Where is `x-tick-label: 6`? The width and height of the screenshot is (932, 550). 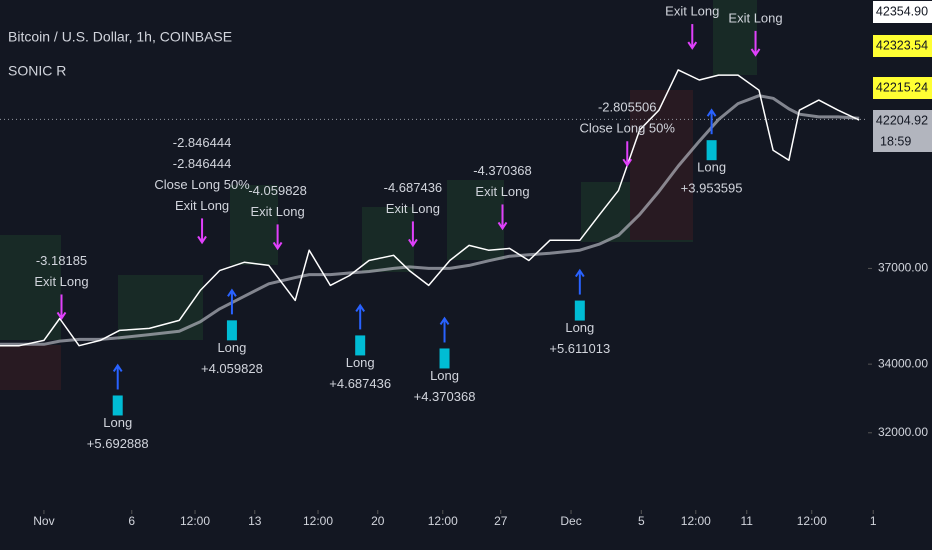 x-tick-label: 6 is located at coordinates (131, 521).